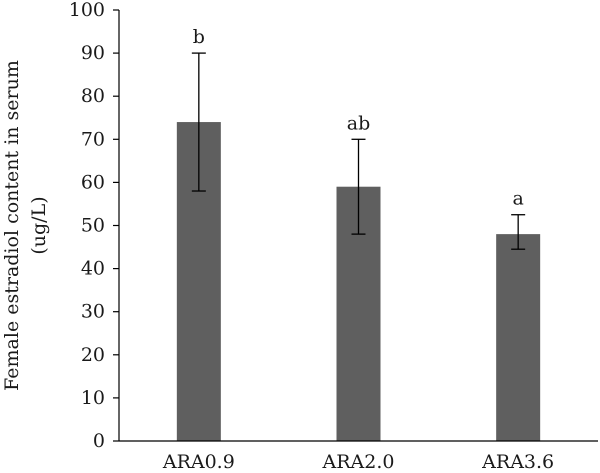  Describe the element at coordinates (93, 398) in the screenshot. I see `y-tick-label: 10` at that location.